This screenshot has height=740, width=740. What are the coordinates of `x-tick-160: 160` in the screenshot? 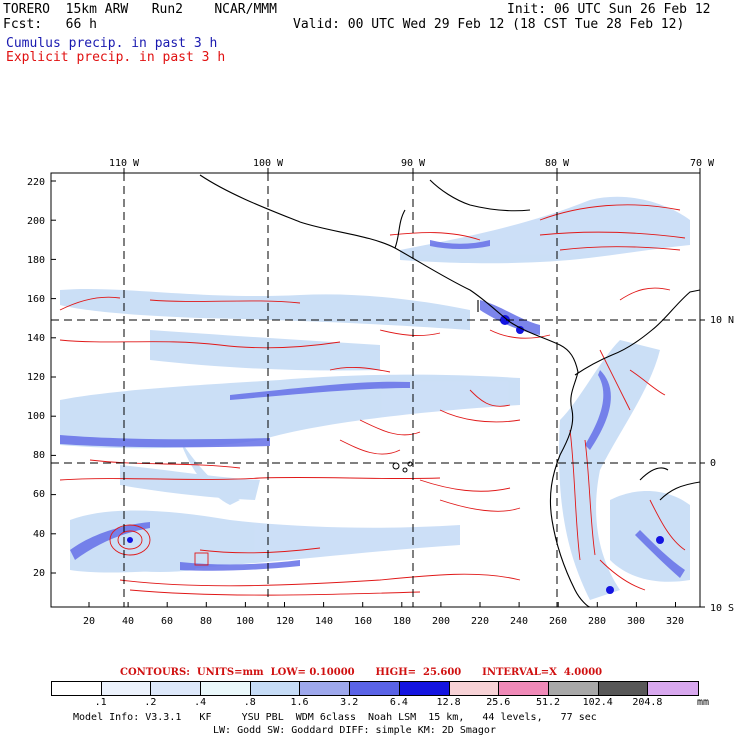 It's located at (363, 621).